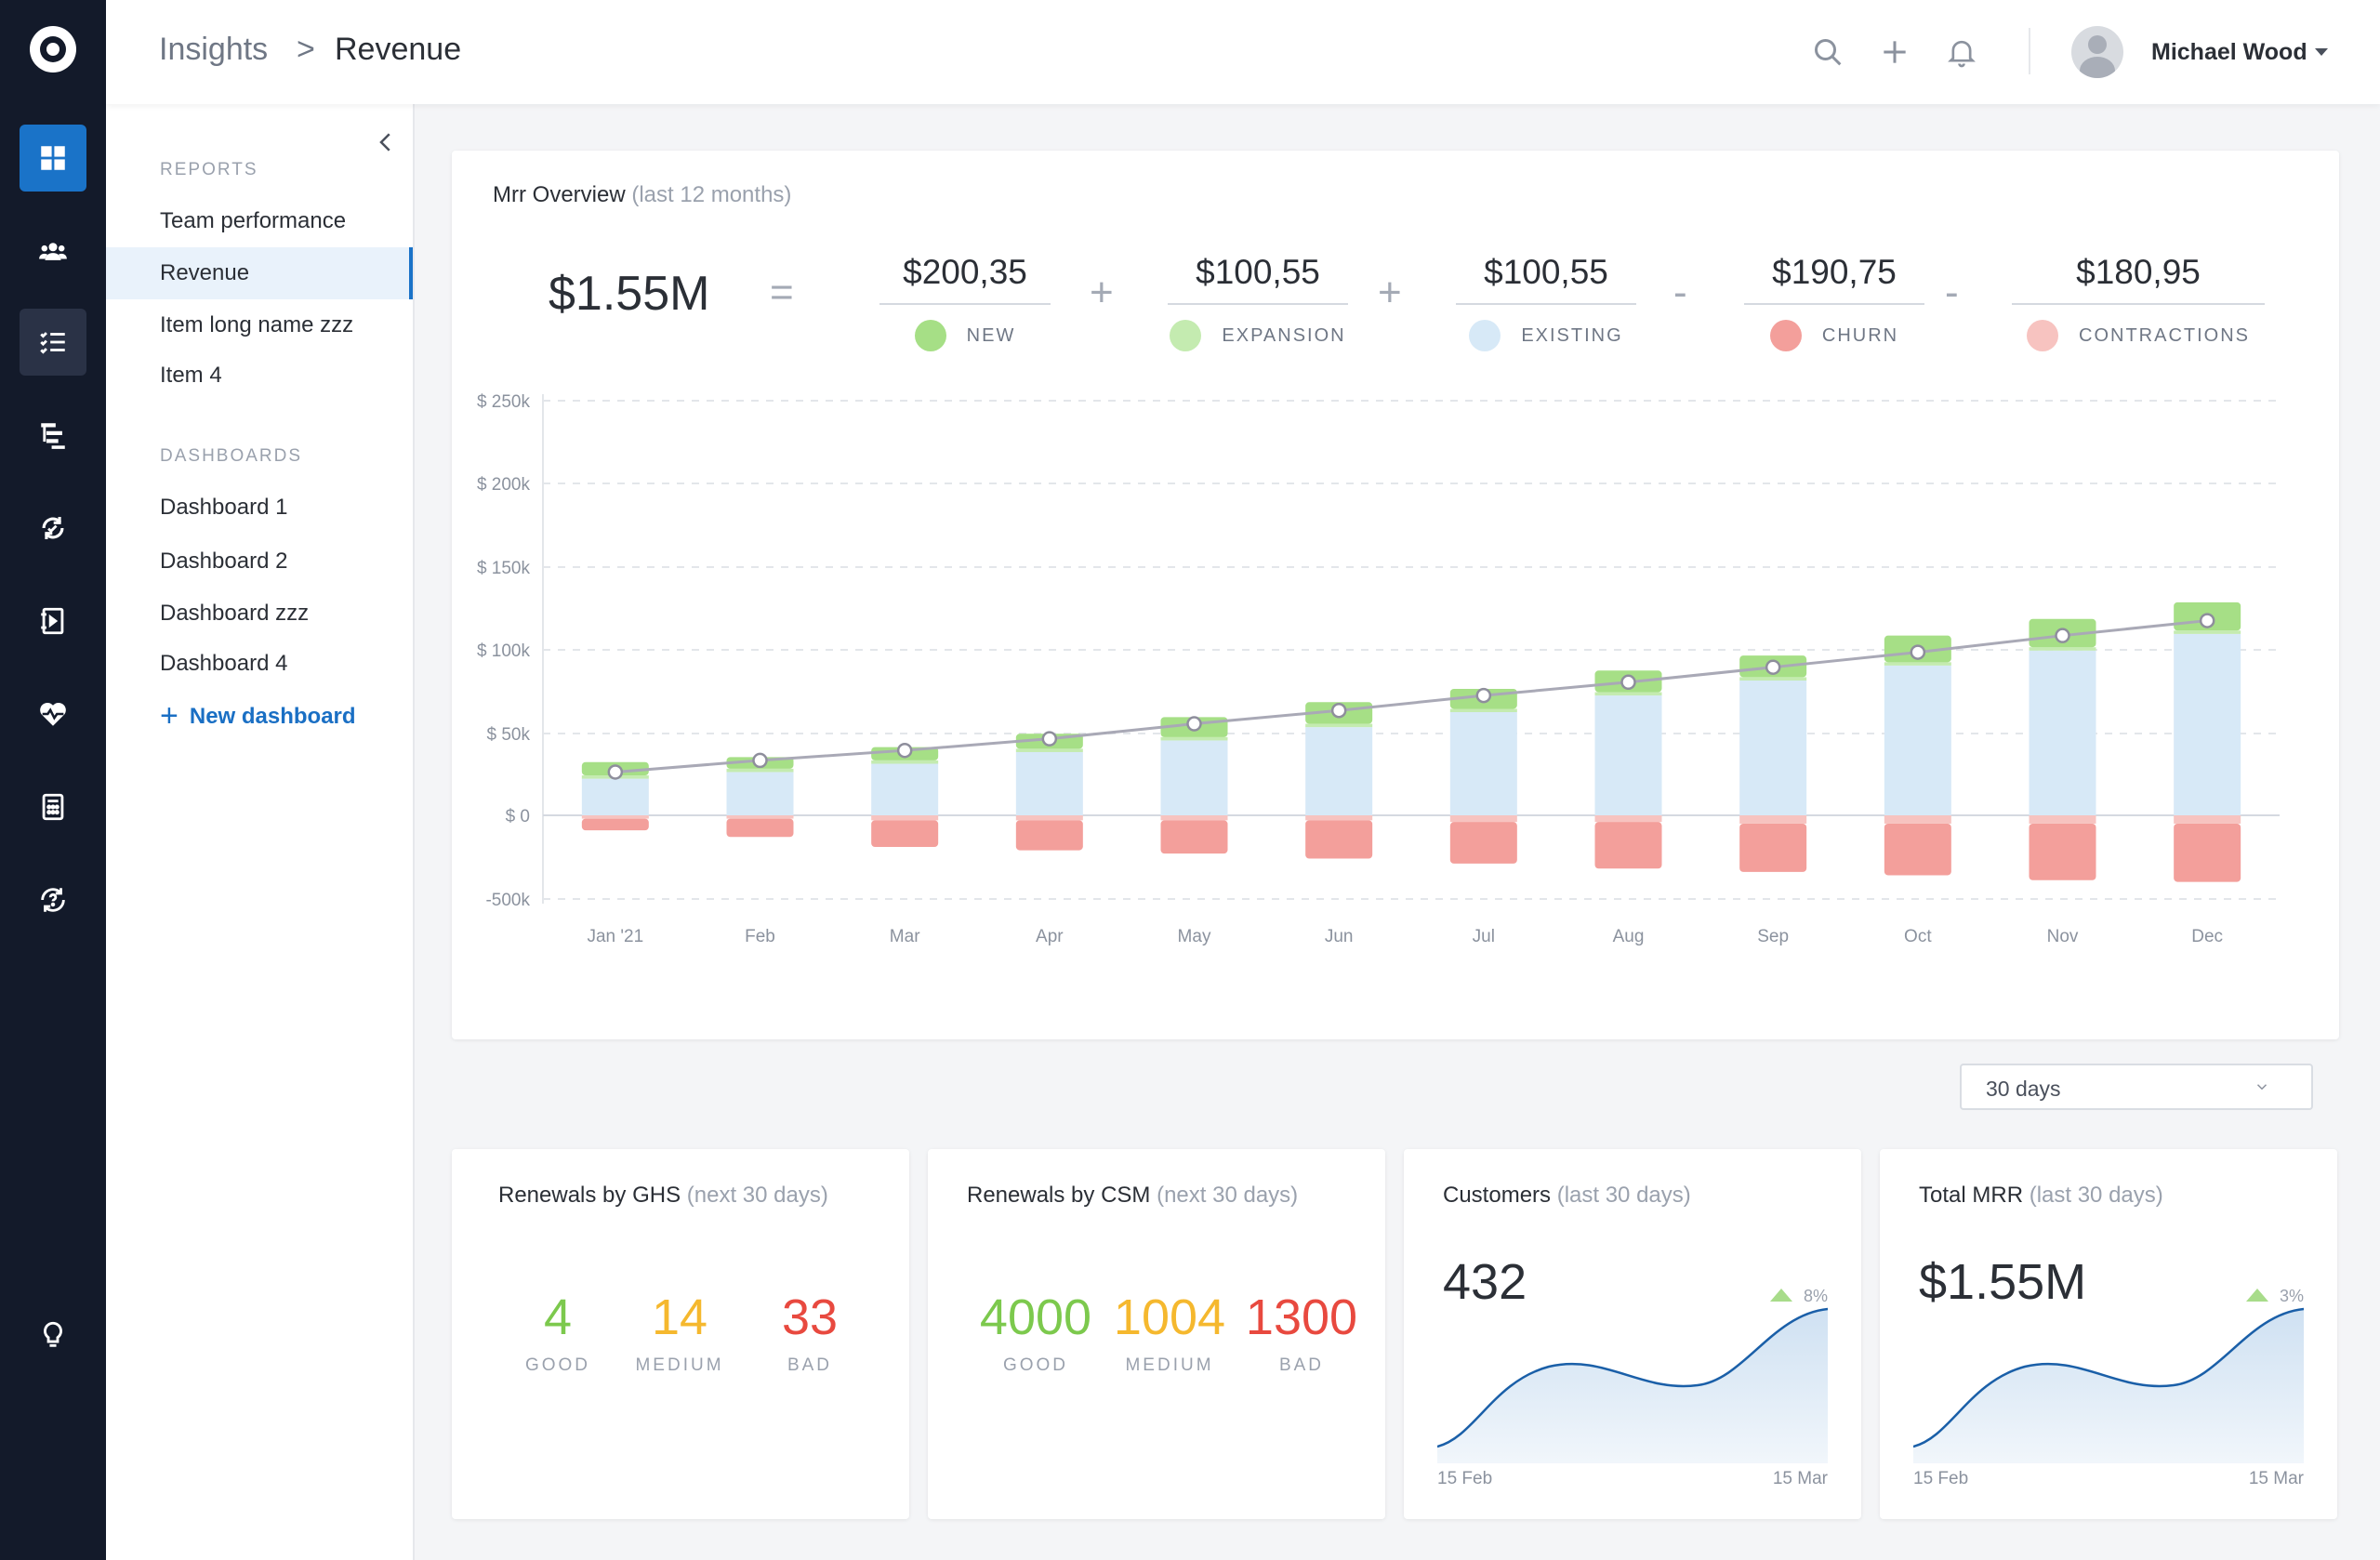 This screenshot has width=2380, height=1560. Describe the element at coordinates (2136, 1087) in the screenshot. I see `period-dropdown: 30 days` at that location.